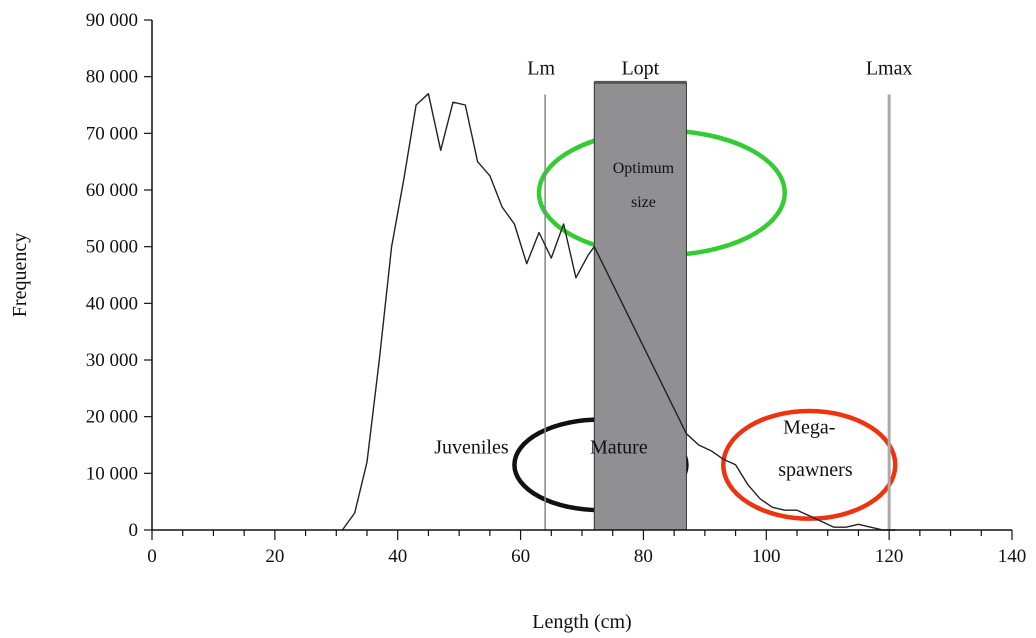  I want to click on lopt-label: Lopt, so click(640, 68).